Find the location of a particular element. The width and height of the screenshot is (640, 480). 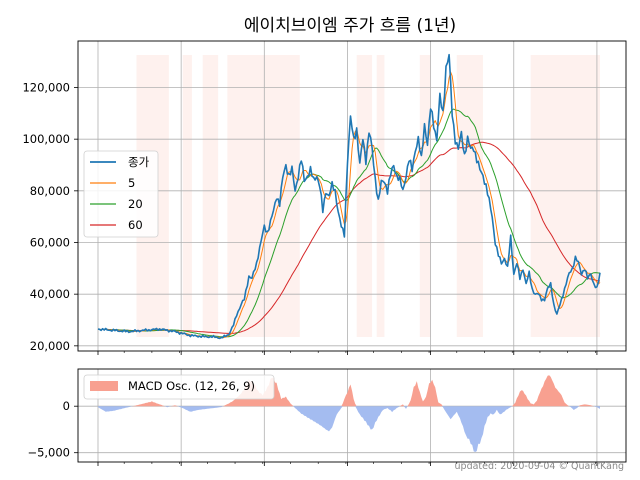

price-y-tick-label-4: 100,000 is located at coordinates (46, 139).